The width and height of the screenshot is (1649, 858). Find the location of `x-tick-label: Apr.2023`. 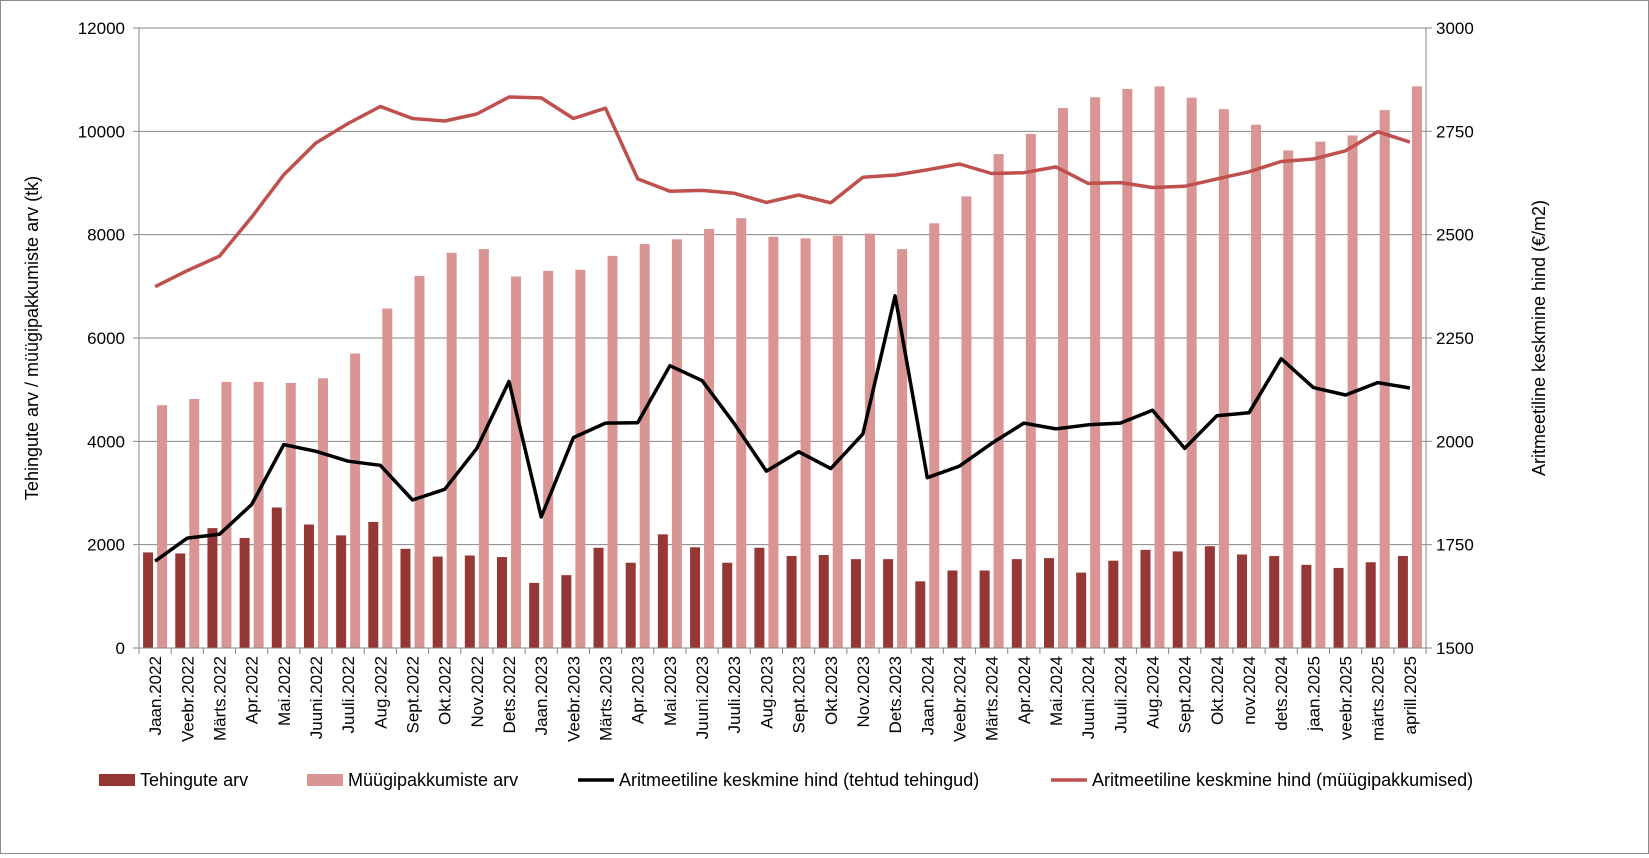

x-tick-label: Apr.2023 is located at coordinates (638, 690).